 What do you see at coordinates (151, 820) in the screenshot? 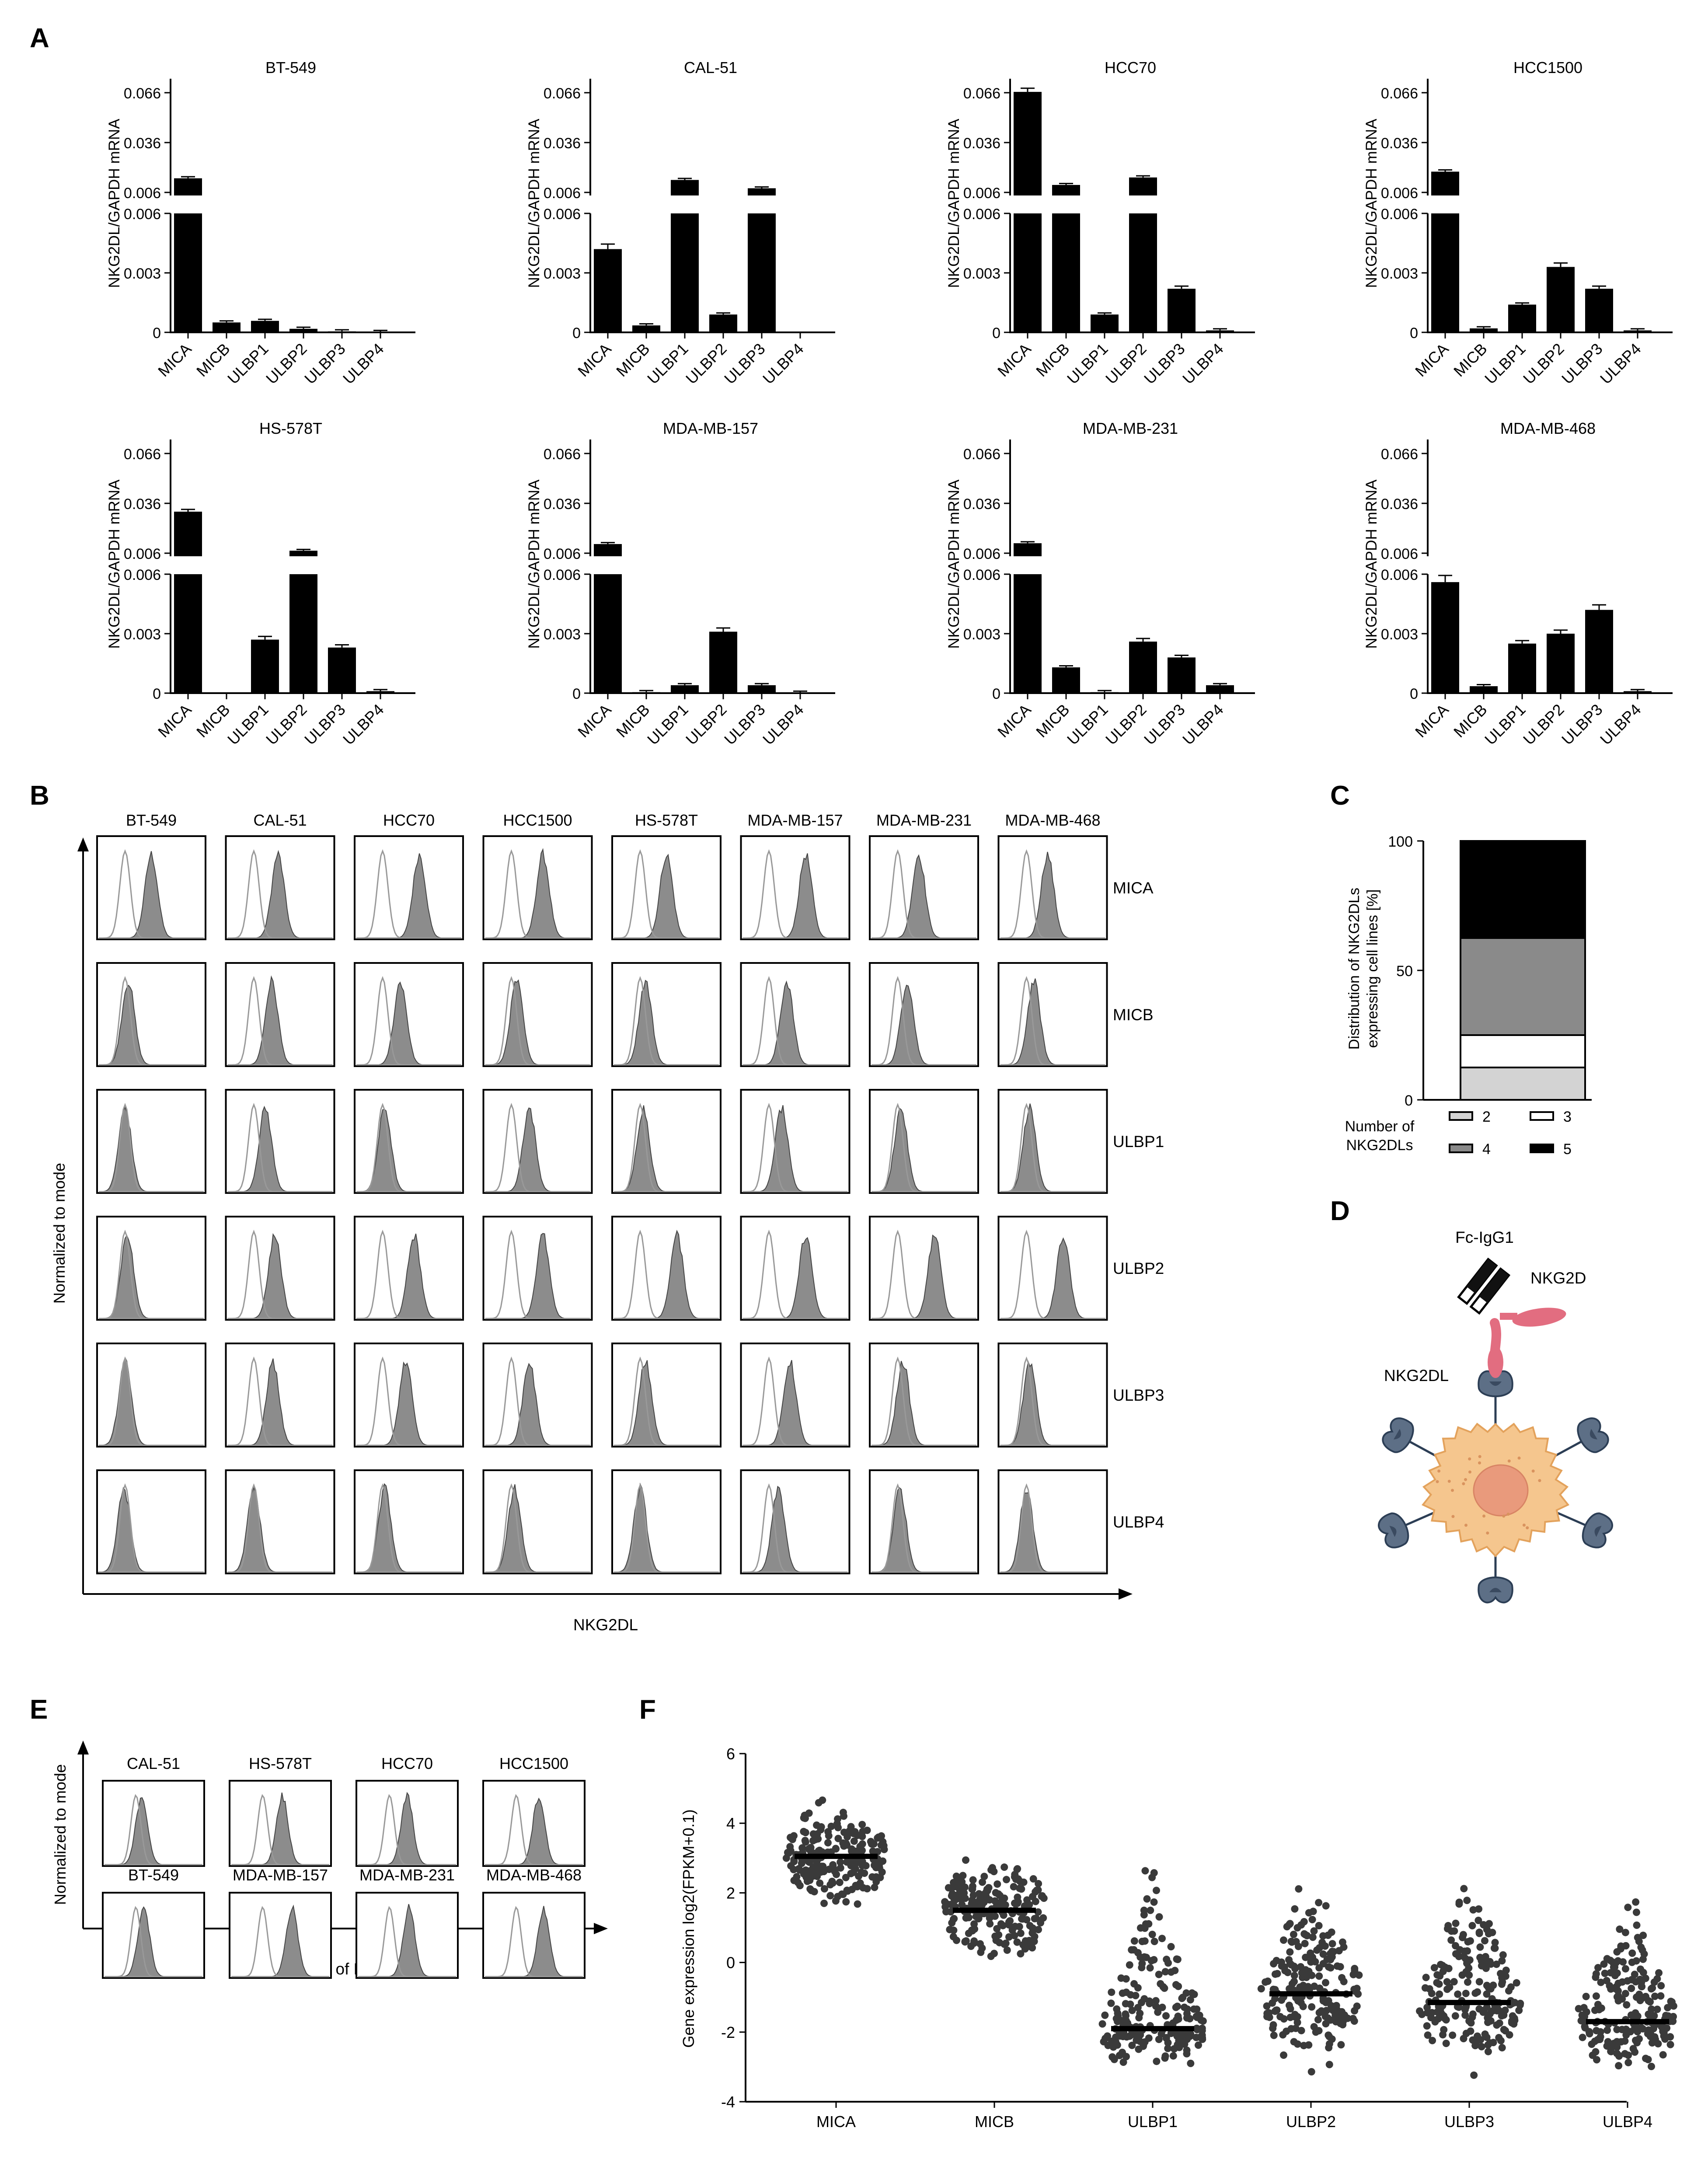
I see `column-label: BT-549` at bounding box center [151, 820].